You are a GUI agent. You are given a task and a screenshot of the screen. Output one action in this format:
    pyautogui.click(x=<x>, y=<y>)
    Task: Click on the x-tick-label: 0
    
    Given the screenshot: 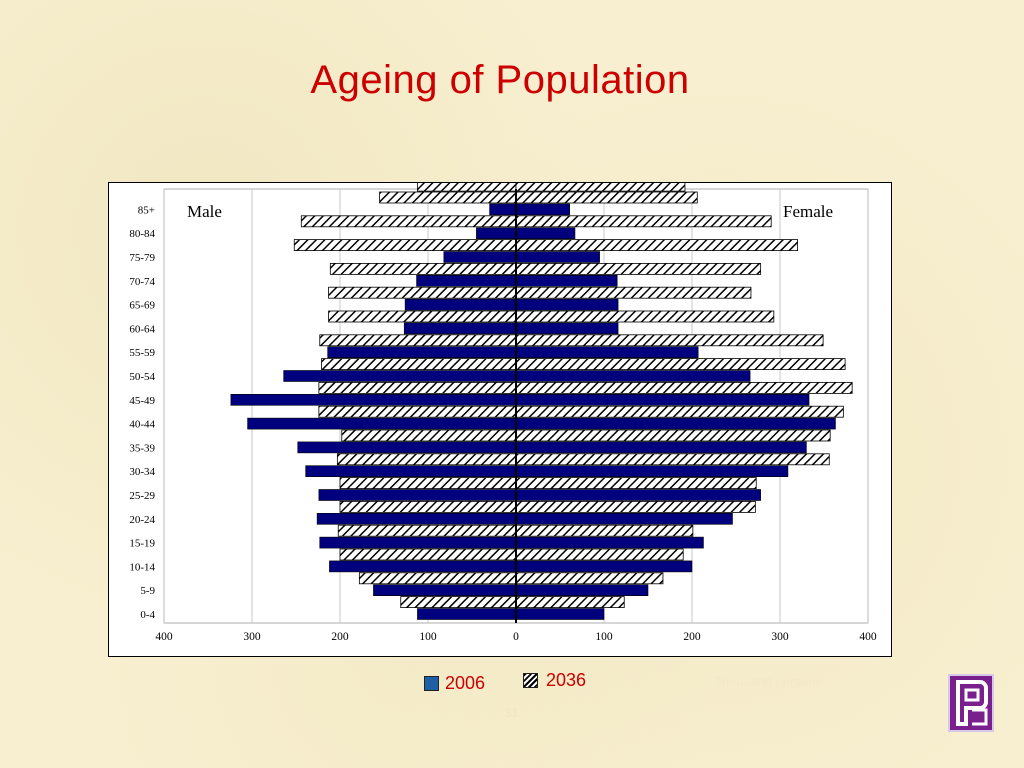 What is the action you would take?
    pyautogui.click(x=516, y=637)
    